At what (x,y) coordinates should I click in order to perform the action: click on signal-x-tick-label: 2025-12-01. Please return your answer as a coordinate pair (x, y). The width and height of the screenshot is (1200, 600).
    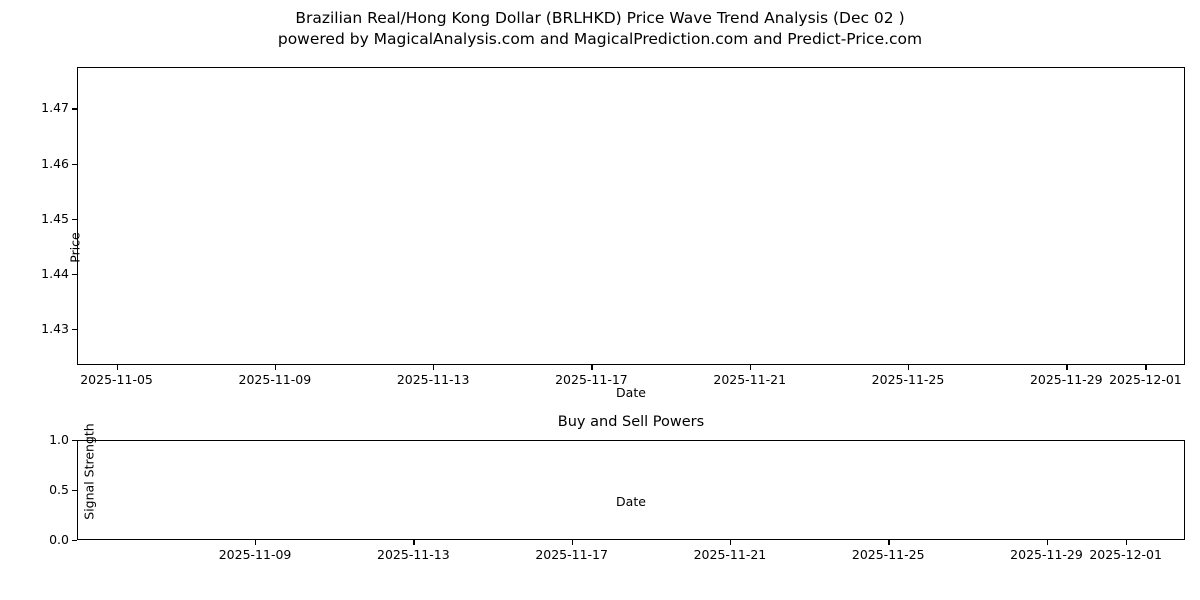
    Looking at the image, I should click on (1125, 554).